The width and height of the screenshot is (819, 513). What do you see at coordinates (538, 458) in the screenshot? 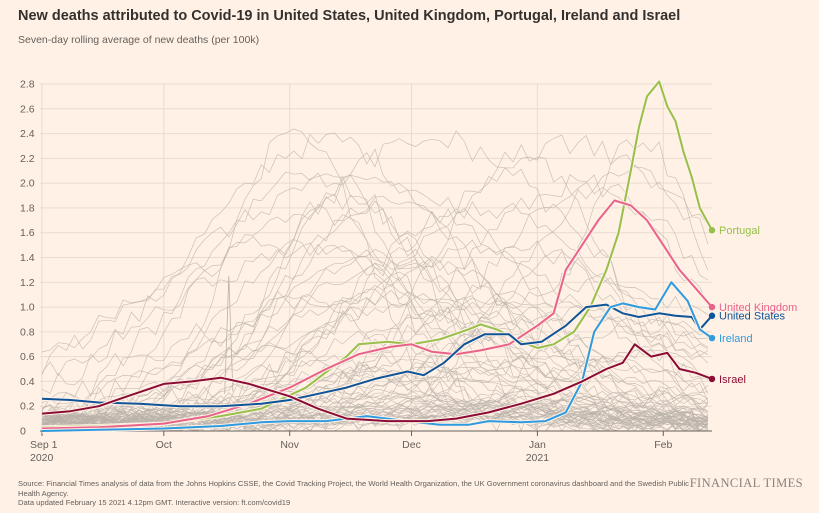
I see `x-tick-sublabel: 2021` at bounding box center [538, 458].